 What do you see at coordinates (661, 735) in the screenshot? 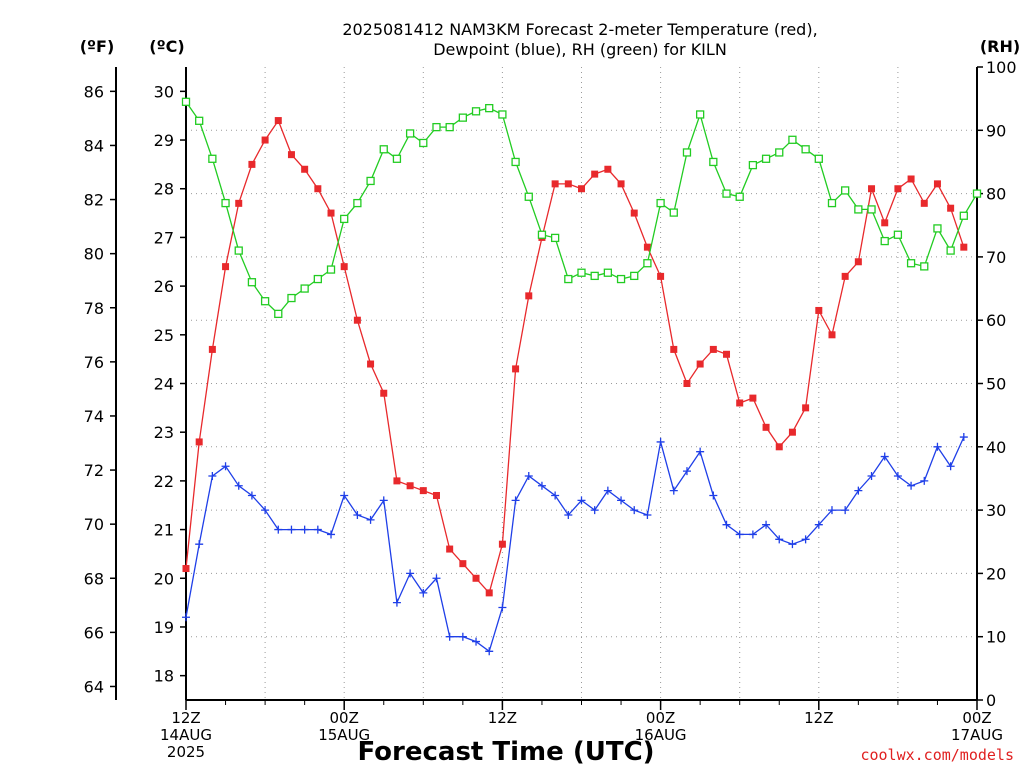
I see `x-tick-label: 16AUG` at bounding box center [661, 735].